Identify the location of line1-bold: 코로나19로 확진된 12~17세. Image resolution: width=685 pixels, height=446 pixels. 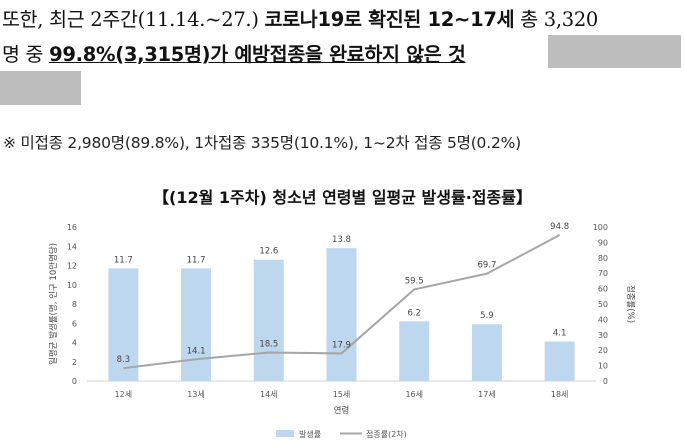
(389, 19).